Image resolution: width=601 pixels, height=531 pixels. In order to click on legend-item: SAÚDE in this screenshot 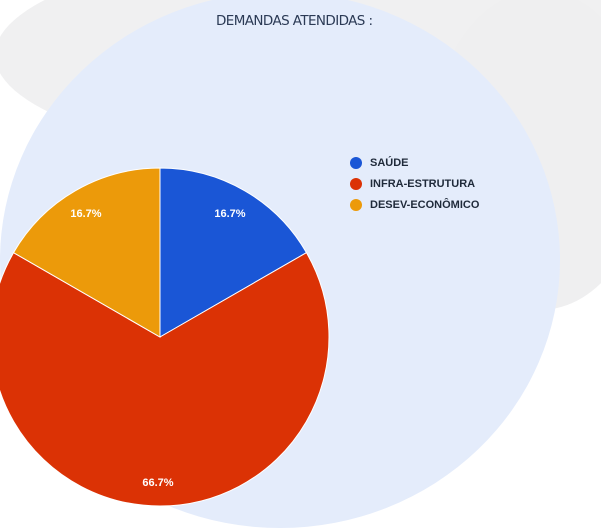, I will do `click(414, 162)`.